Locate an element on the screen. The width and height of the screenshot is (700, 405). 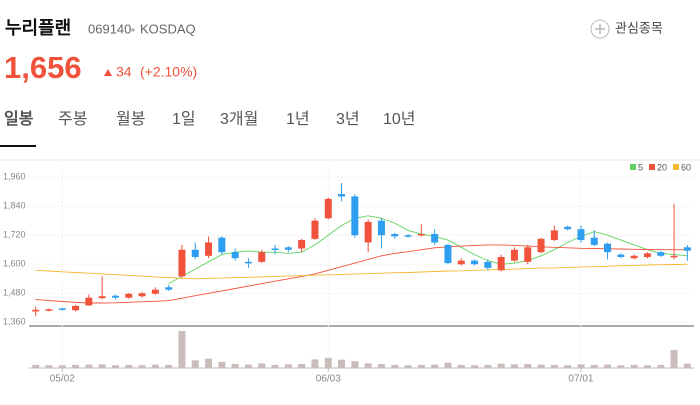
legend: 5 20 60 is located at coordinates (660, 167).